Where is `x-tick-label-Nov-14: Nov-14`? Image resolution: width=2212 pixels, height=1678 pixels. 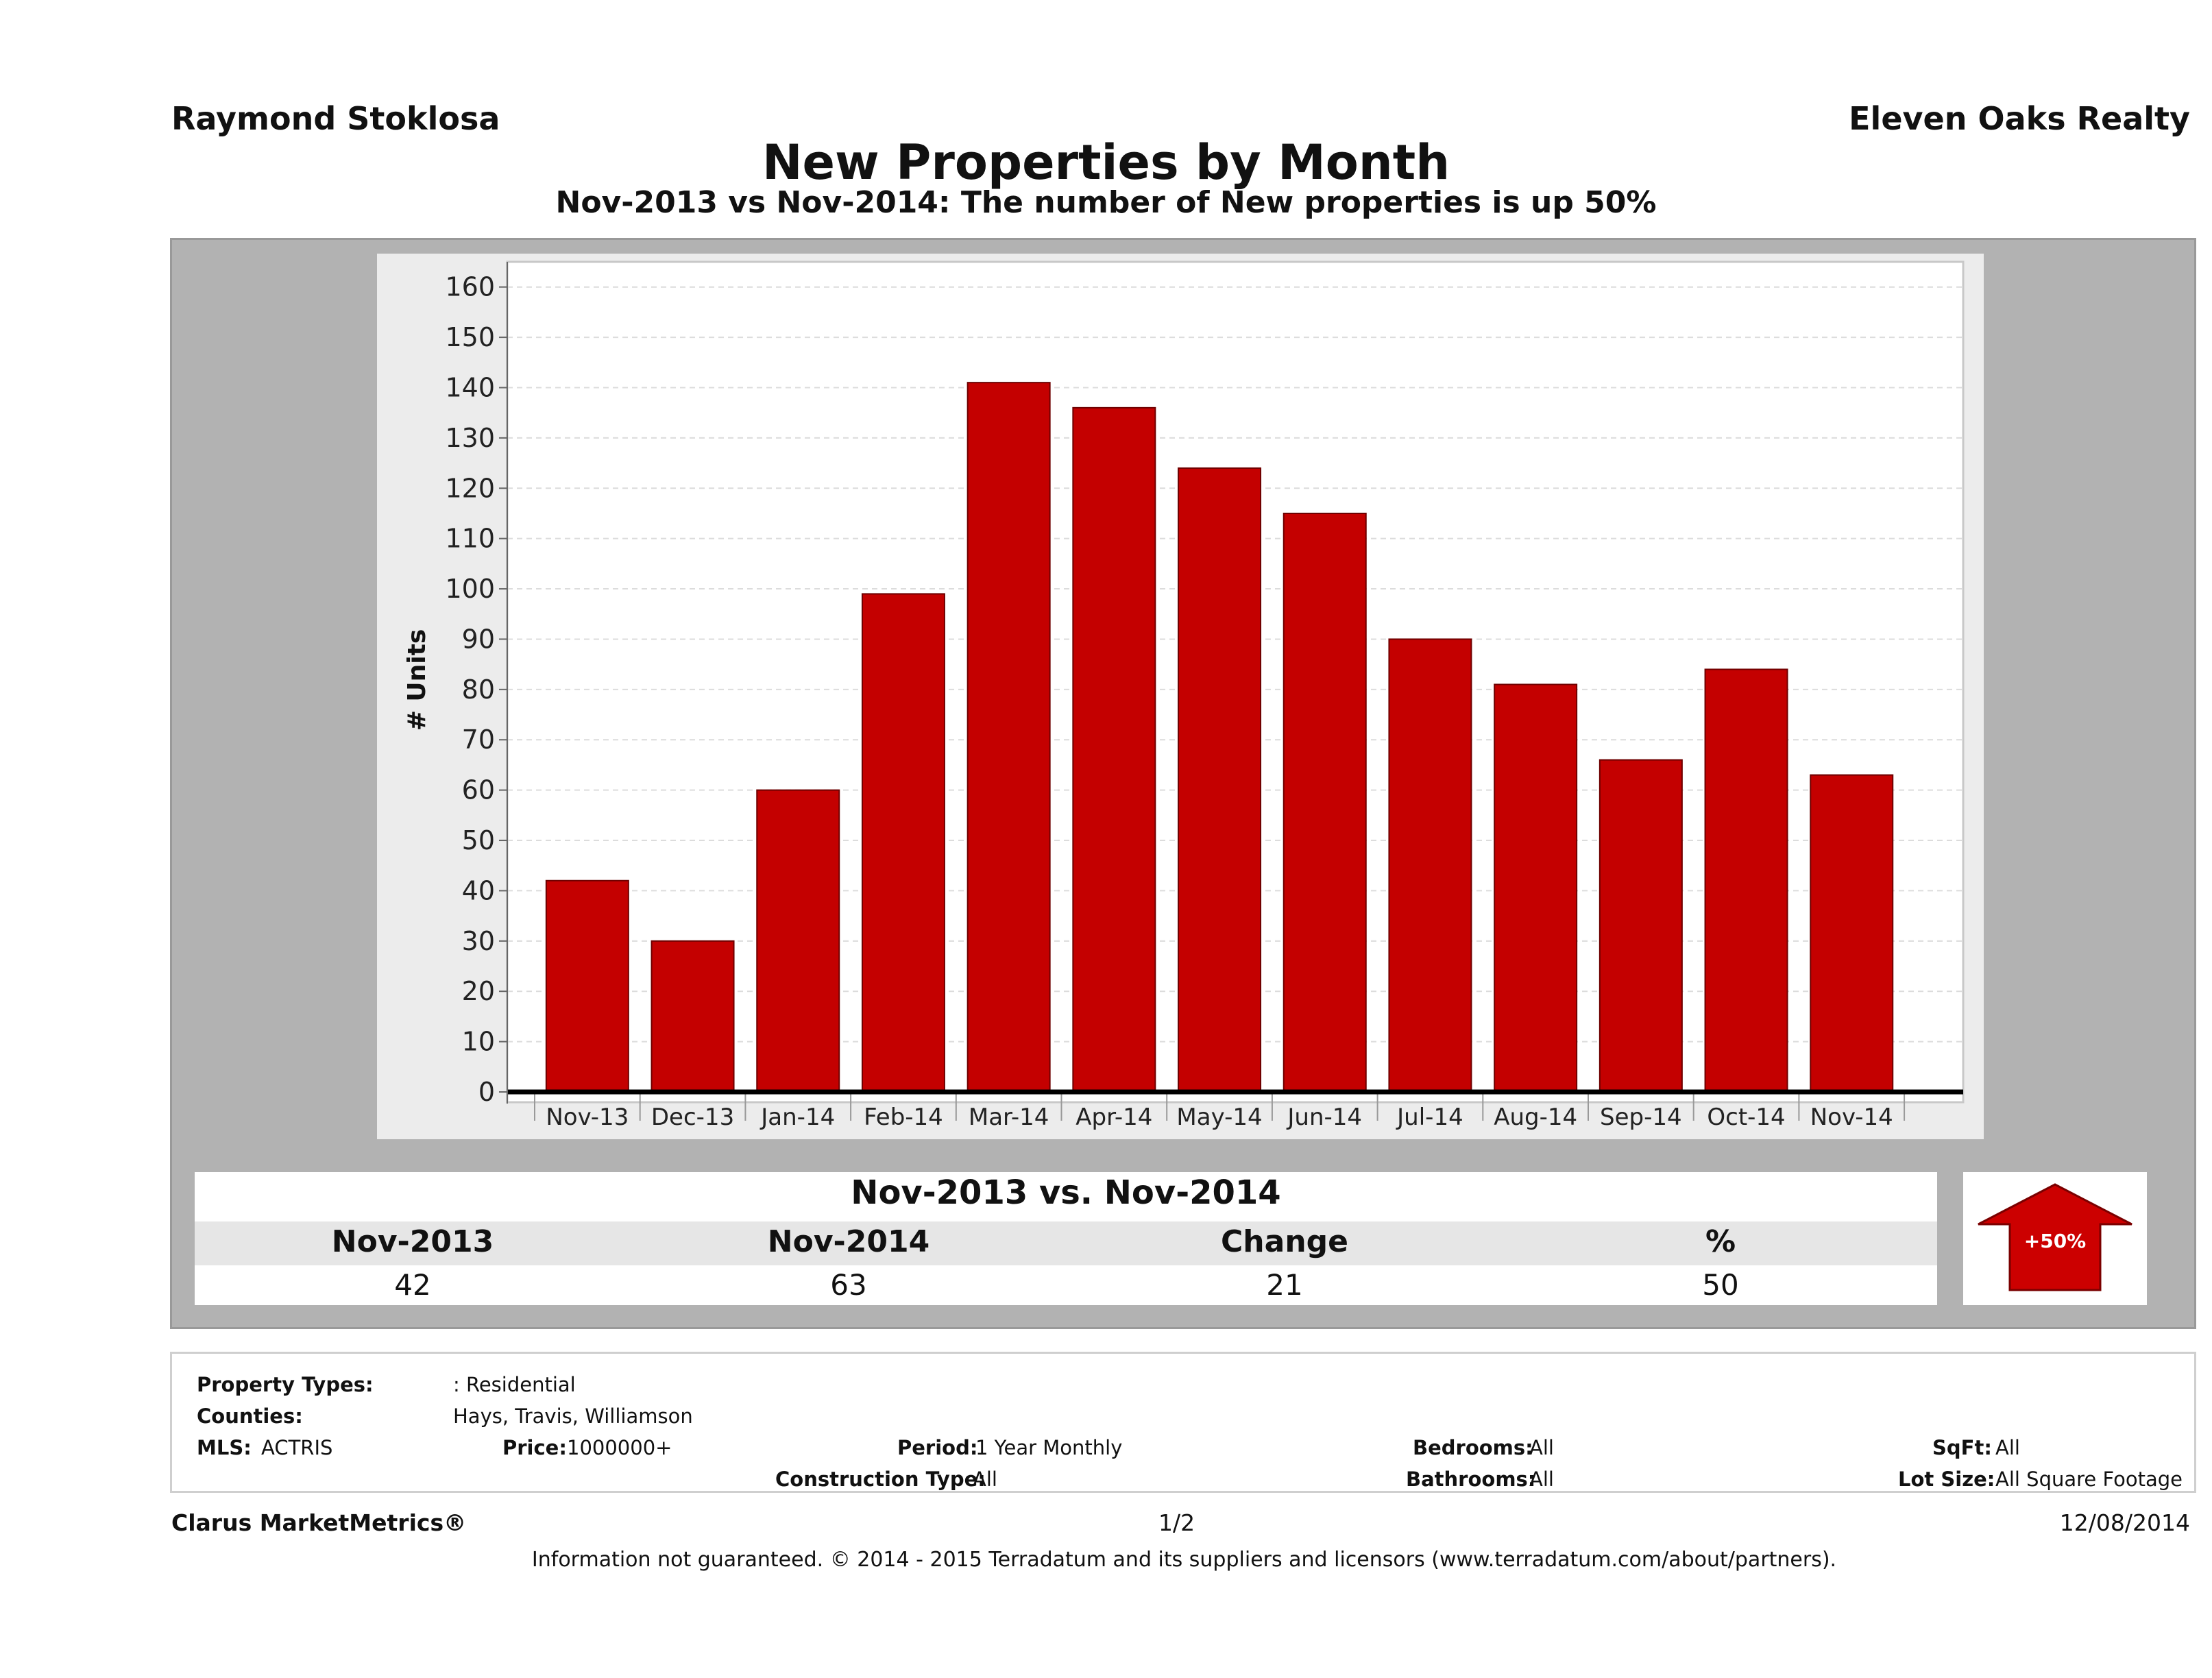 x-tick-label-Nov-14: Nov-14 is located at coordinates (1852, 1117).